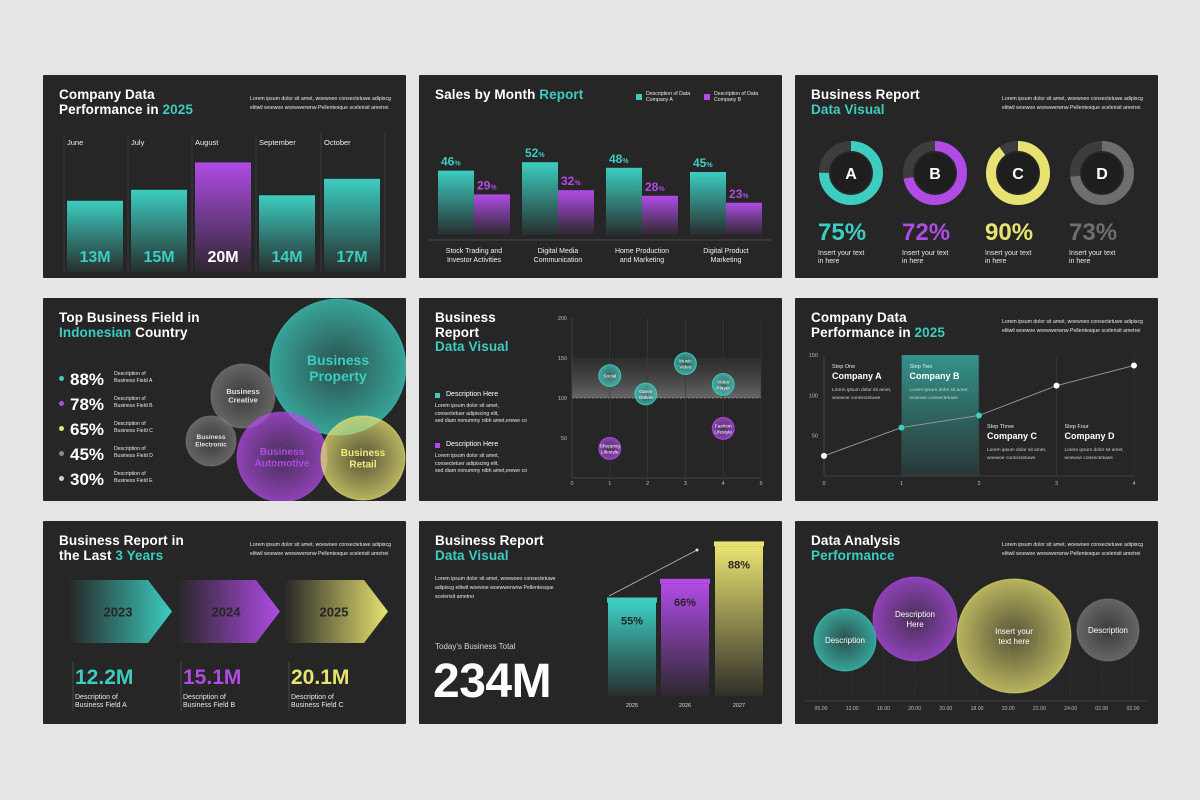 The height and width of the screenshot is (800, 1200). What do you see at coordinates (1018, 174) in the screenshot?
I see `donut-letter: C` at bounding box center [1018, 174].